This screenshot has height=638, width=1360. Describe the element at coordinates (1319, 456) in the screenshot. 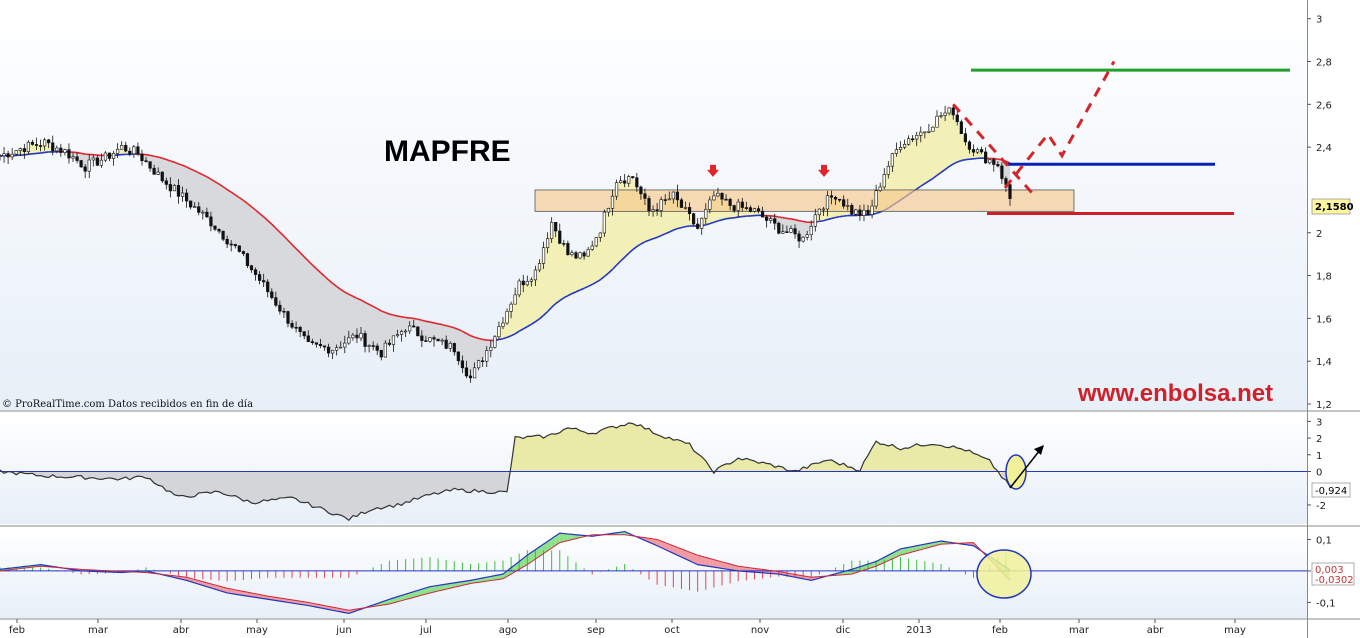

I see `oscillator-y-tick-label: 1` at that location.